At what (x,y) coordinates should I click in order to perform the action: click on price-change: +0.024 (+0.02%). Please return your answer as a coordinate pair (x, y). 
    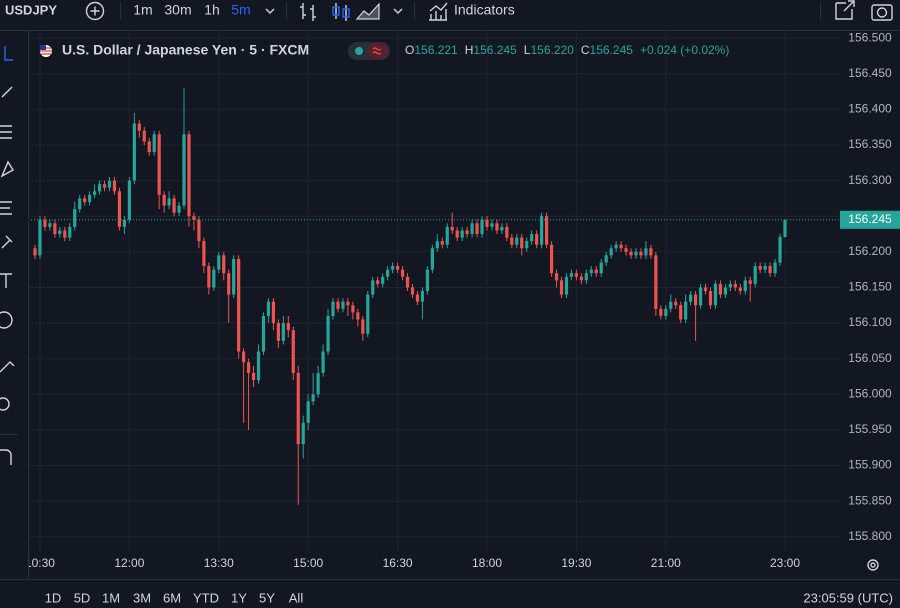
    Looking at the image, I should click on (684, 50).